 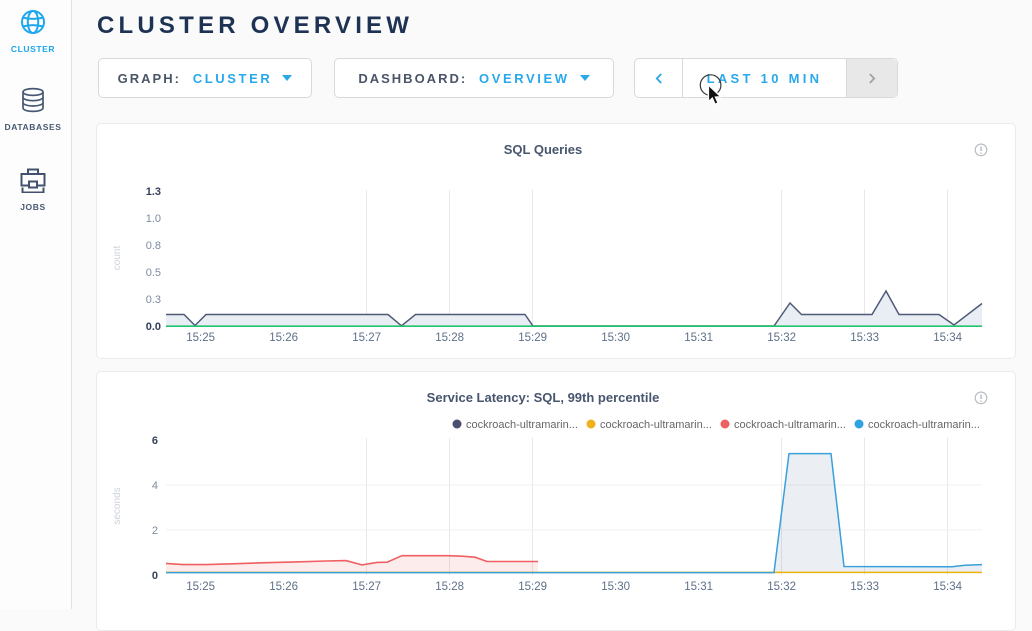 What do you see at coordinates (117, 258) in the screenshot?
I see `svg-text: count` at bounding box center [117, 258].